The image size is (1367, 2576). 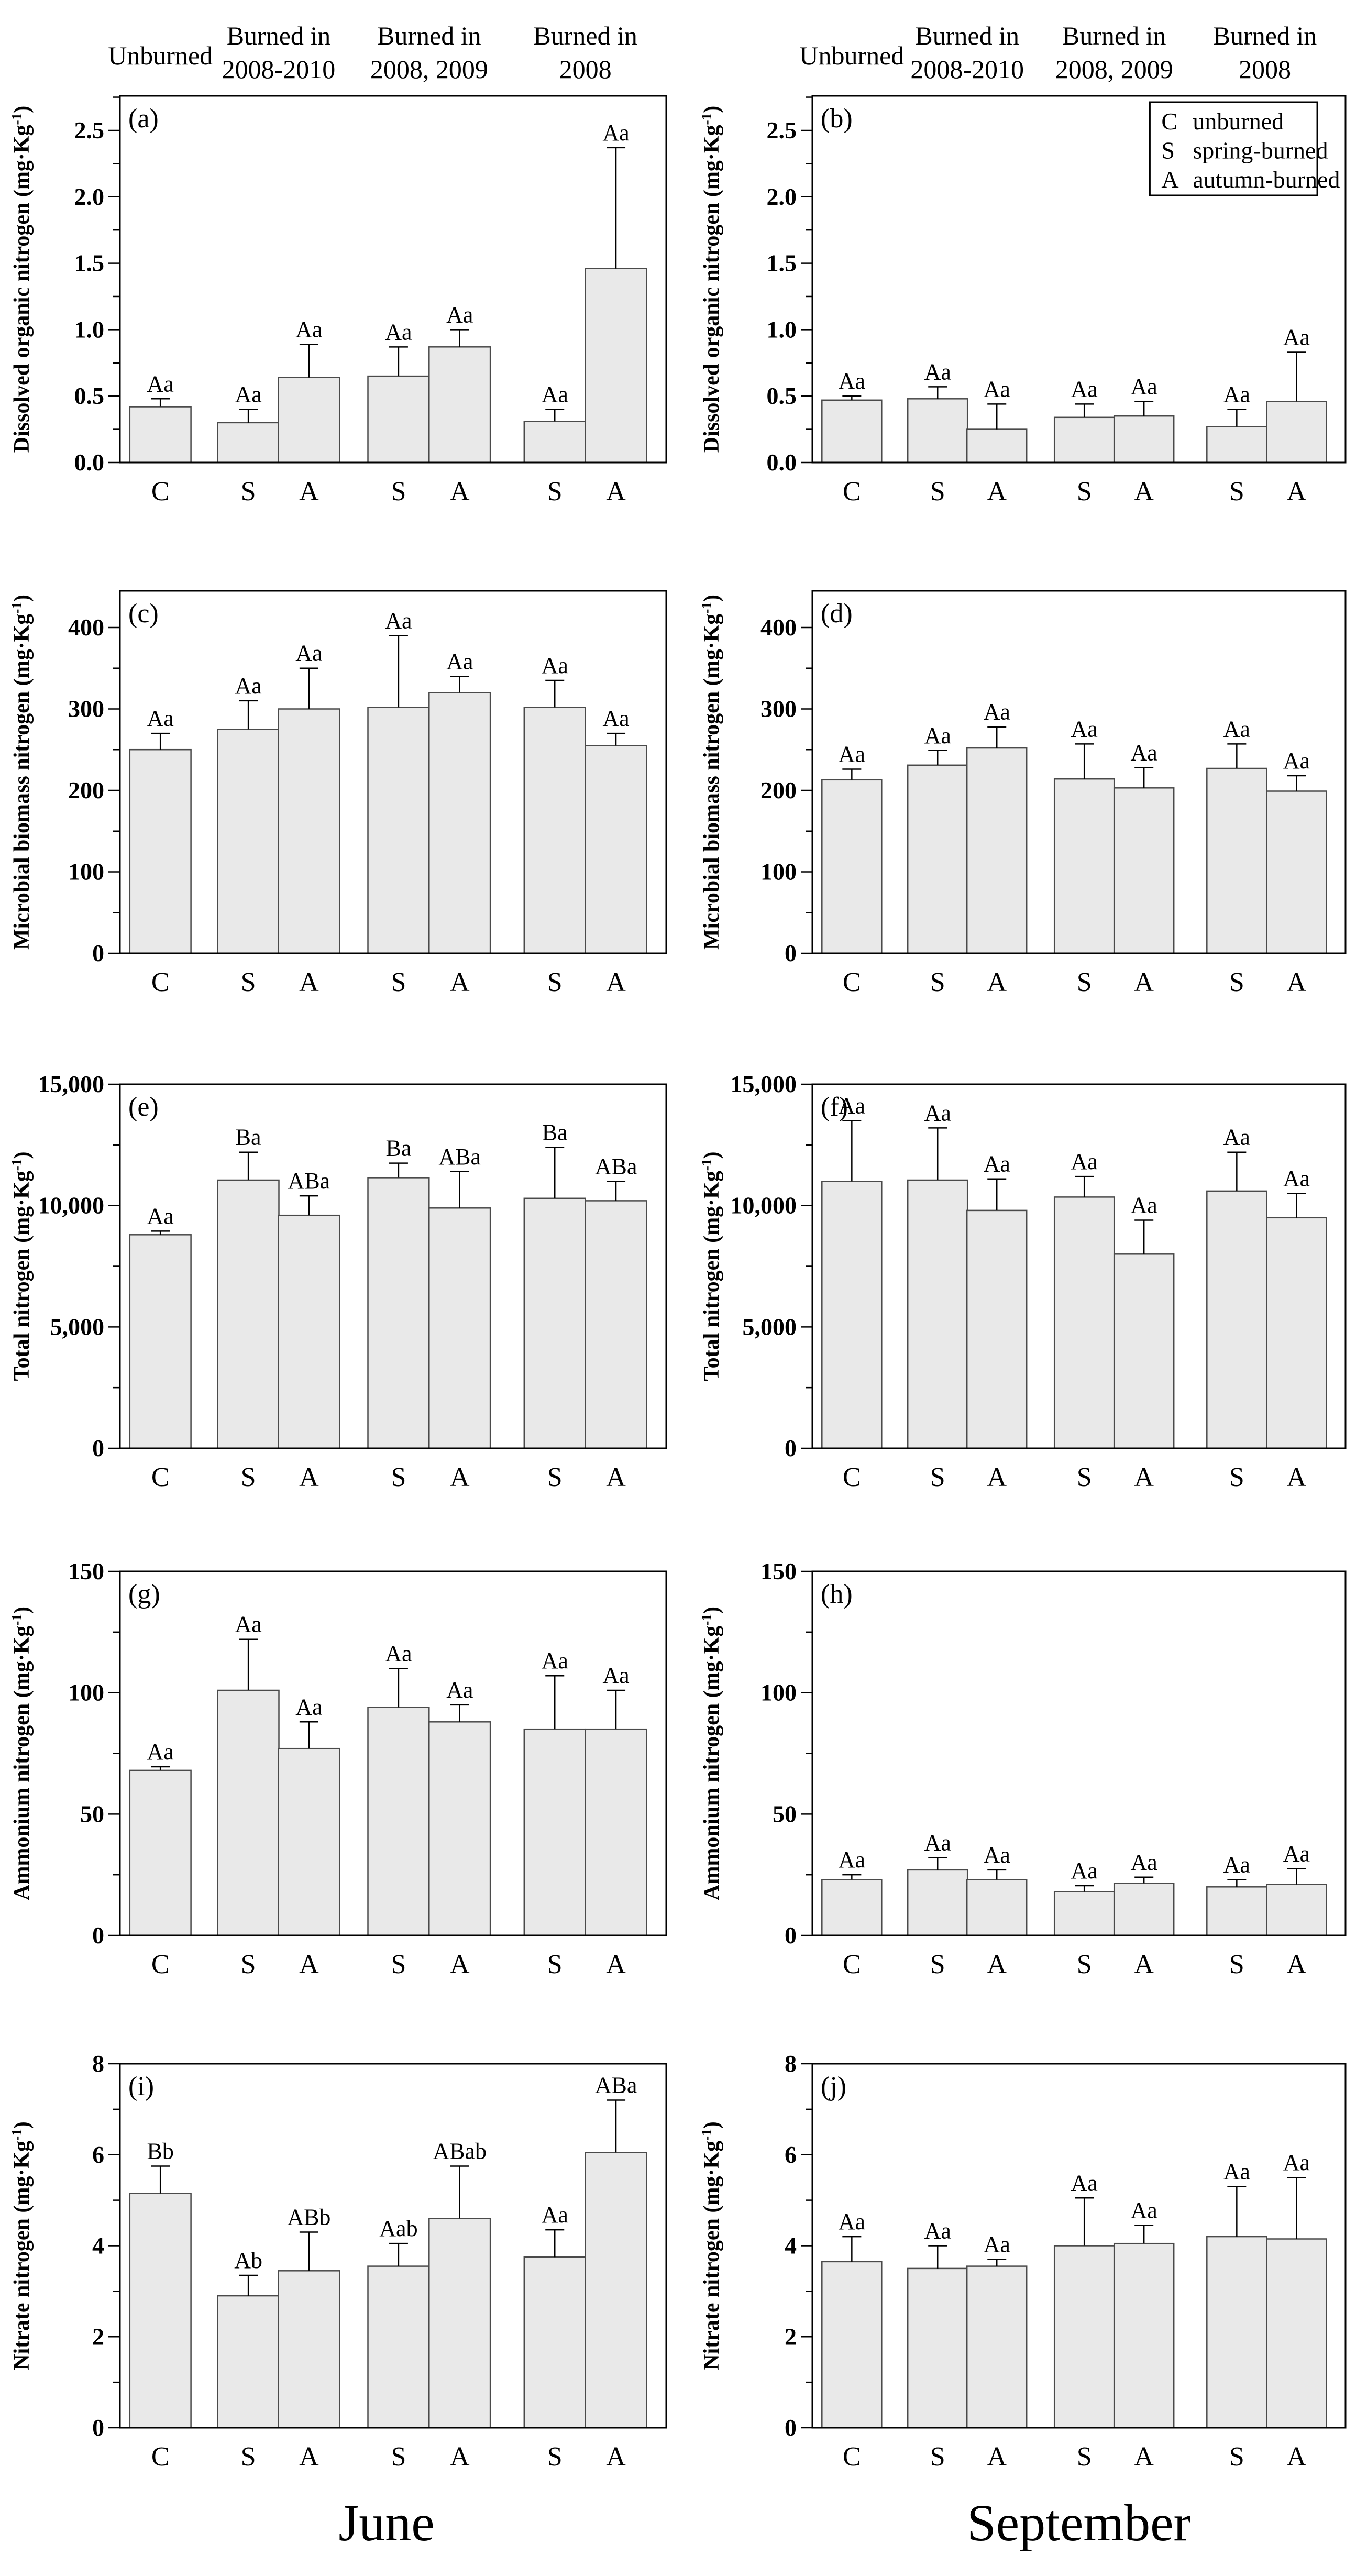 I want to click on legend-box, so click(x=1233, y=148).